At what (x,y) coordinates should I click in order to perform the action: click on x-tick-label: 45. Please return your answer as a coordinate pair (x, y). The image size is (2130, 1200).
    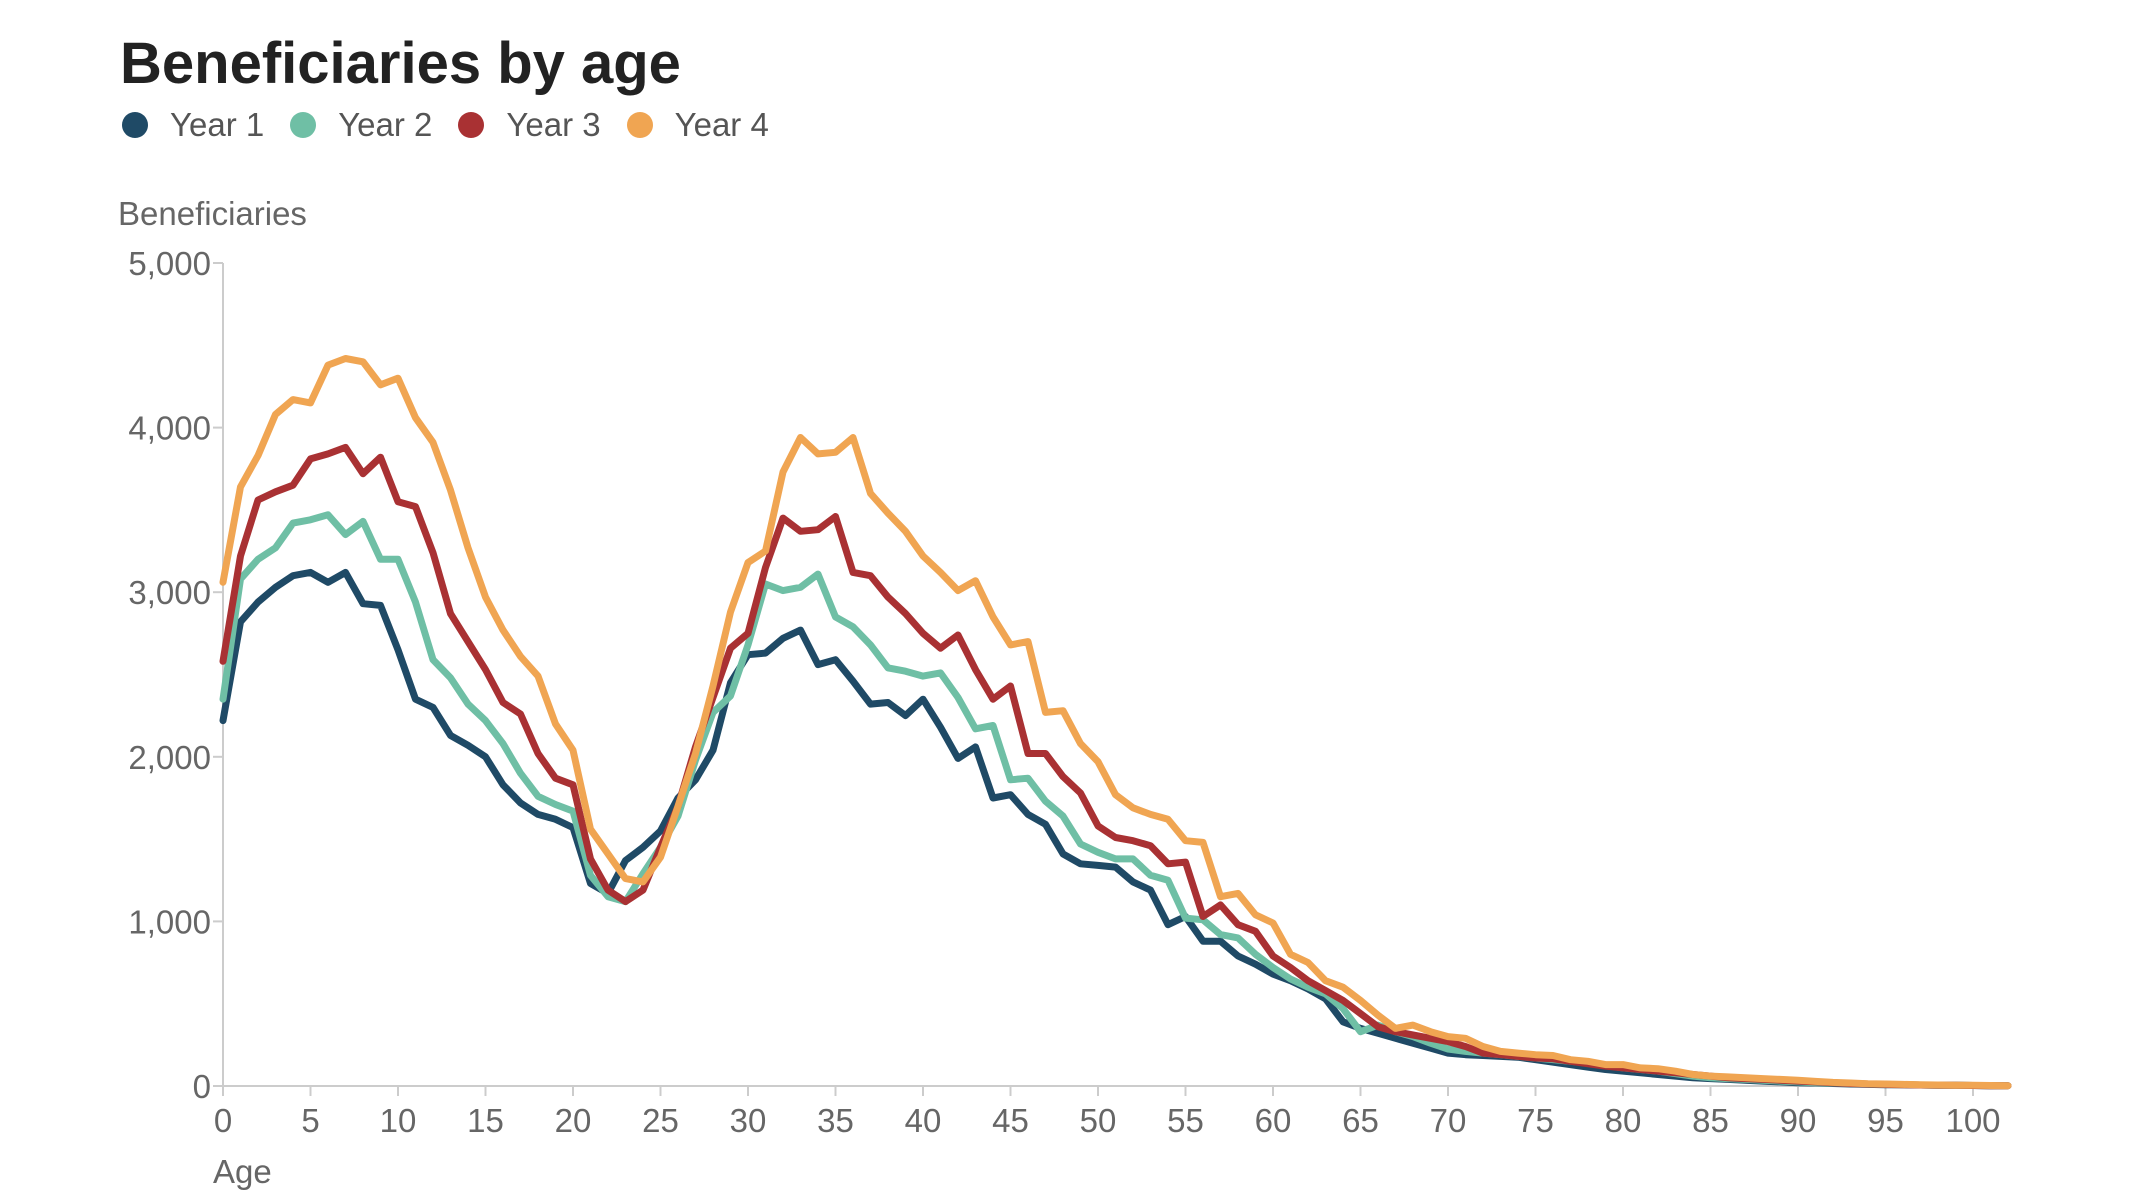
    Looking at the image, I should click on (1010, 1120).